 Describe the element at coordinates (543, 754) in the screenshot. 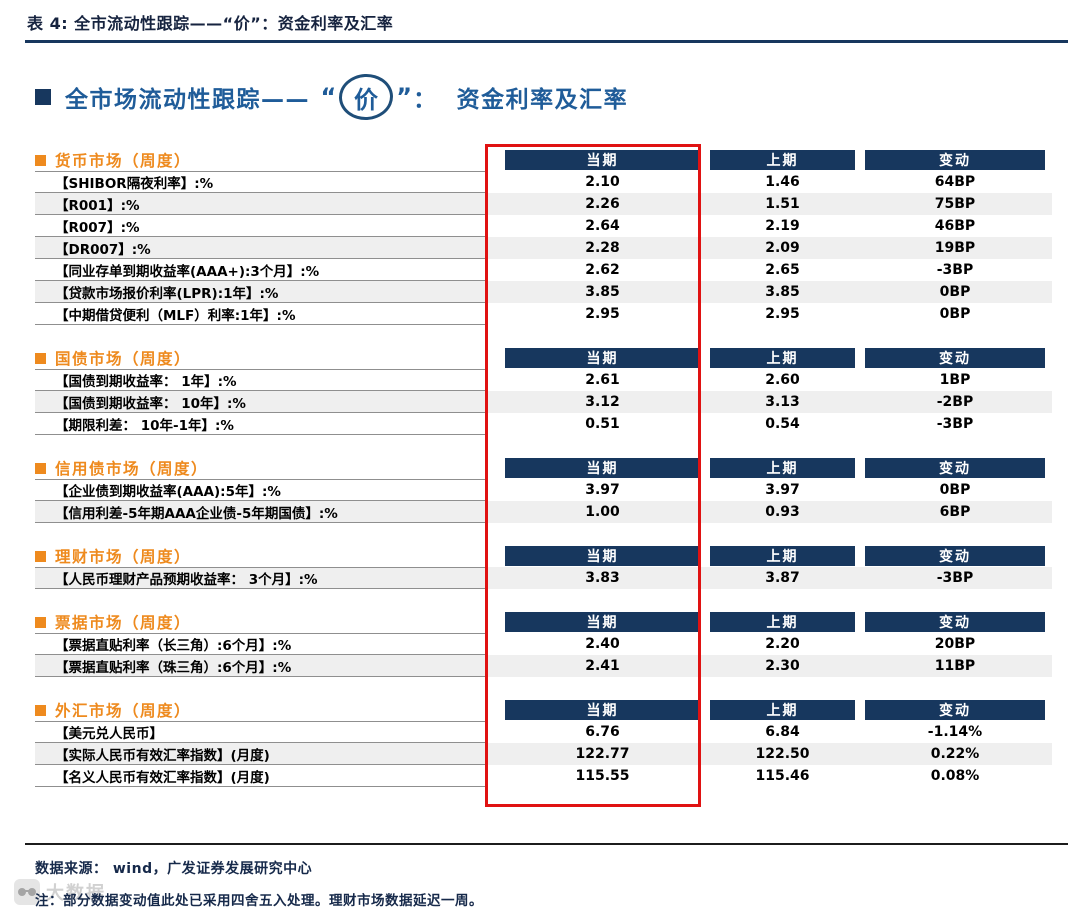

I see `table-row: 【实际人民币有效汇率指数】(月度) 122.77 122.50 0.22%` at that location.